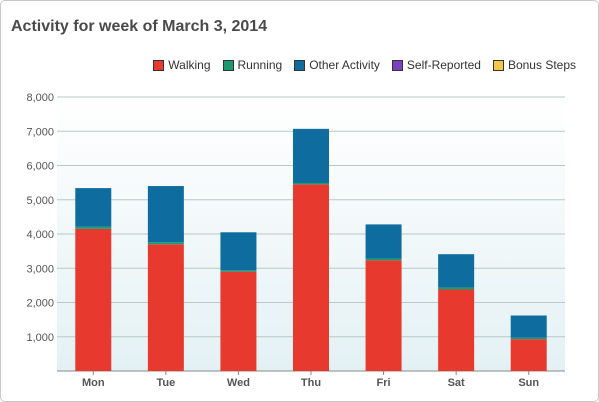 This screenshot has height=402, width=599. What do you see at coordinates (528, 383) in the screenshot?
I see `x-tick-label: Sun` at bounding box center [528, 383].